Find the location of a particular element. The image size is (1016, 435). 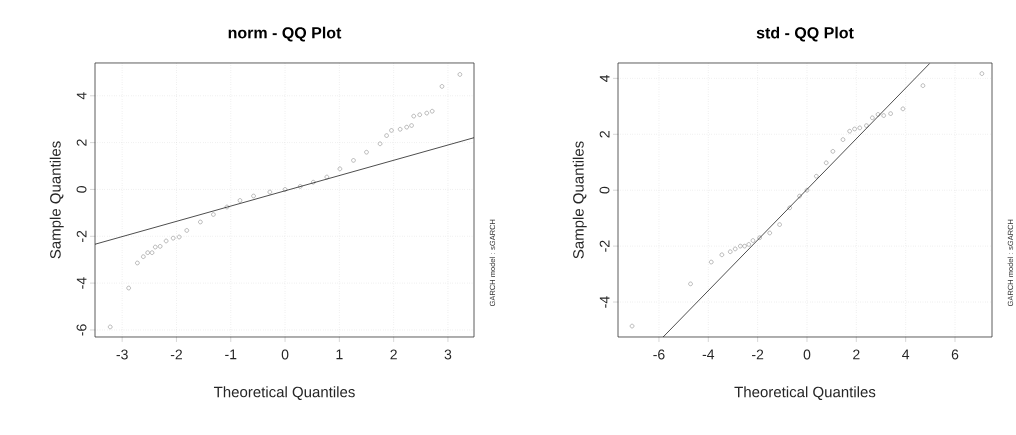

x-tick-label: -6 is located at coordinates (659, 354).